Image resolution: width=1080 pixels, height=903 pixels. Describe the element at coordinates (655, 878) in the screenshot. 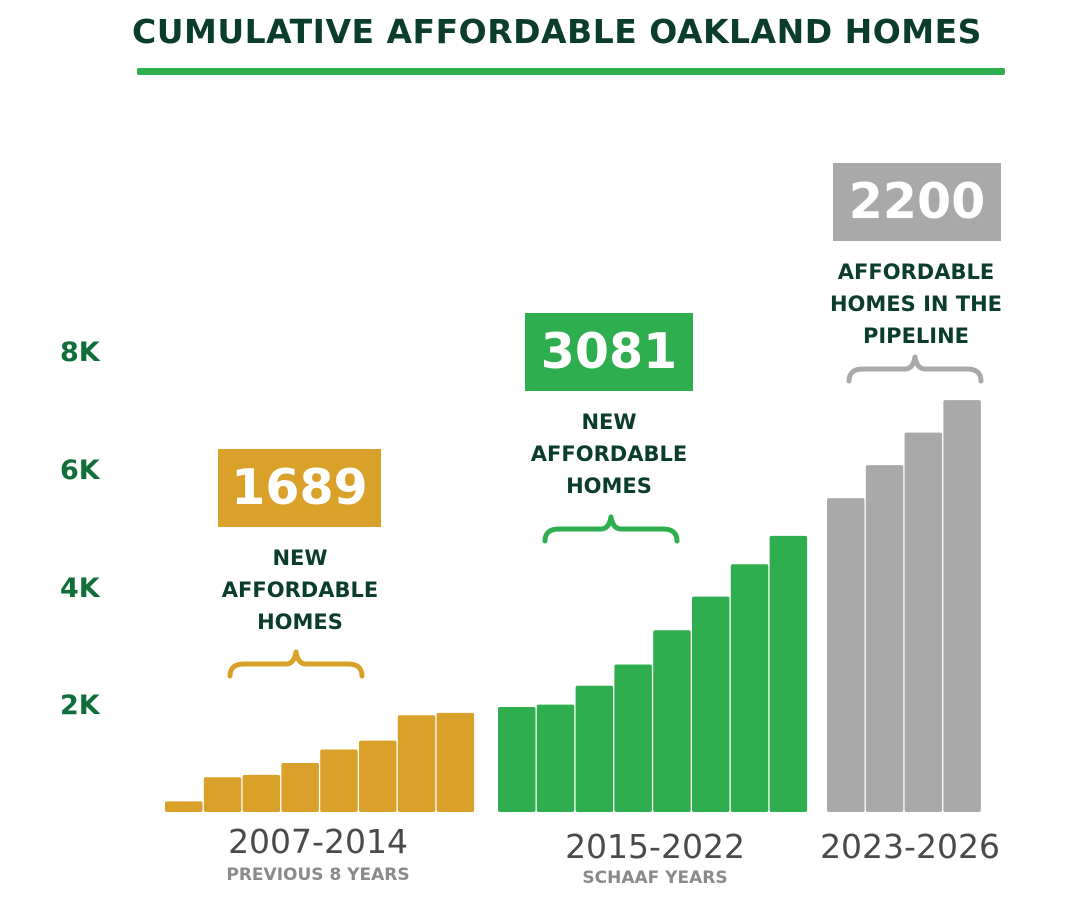

I see `period-sub-schaaf: SCHAAF YEARS` at that location.